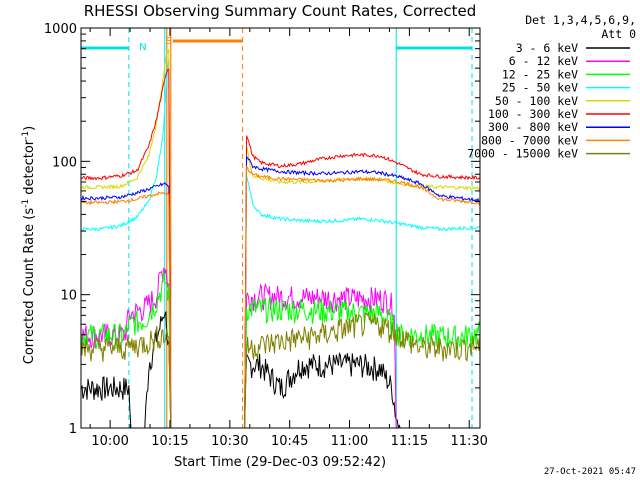 This screenshot has height=480, width=640. What do you see at coordinates (533, 114) in the screenshot?
I see `legend-label: 100 - 300 keV` at bounding box center [533, 114].